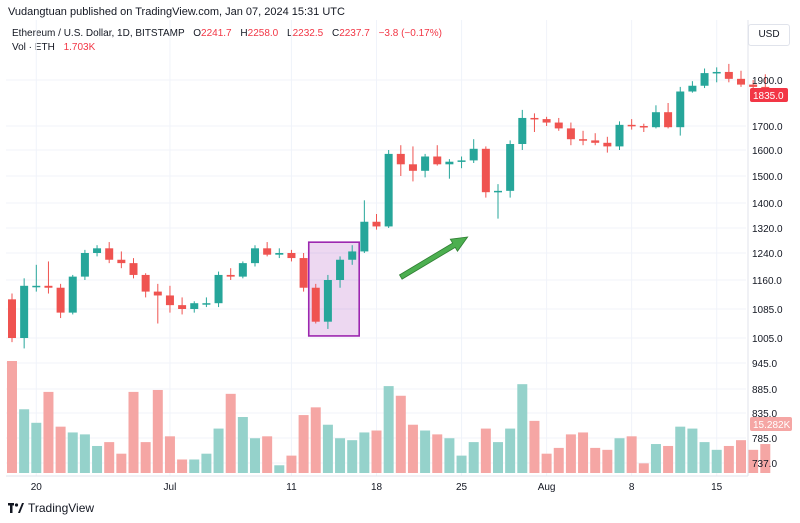 This screenshot has width=800, height=523. Describe the element at coordinates (767, 151) in the screenshot. I see `price-tick-label: 1600.0` at that location.